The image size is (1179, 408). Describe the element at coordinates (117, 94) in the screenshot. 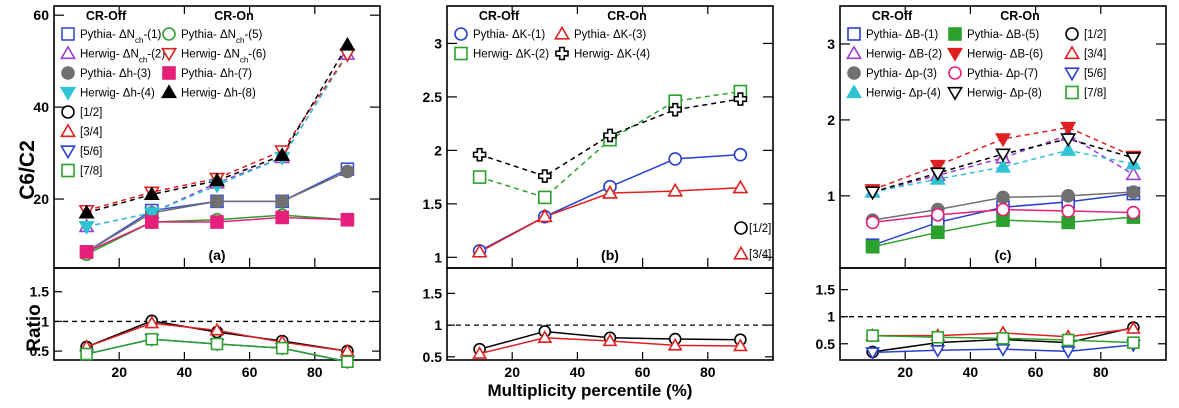

I see `legend-entry-herwig-h-4: Herwig- Δh-(4)` at that location.